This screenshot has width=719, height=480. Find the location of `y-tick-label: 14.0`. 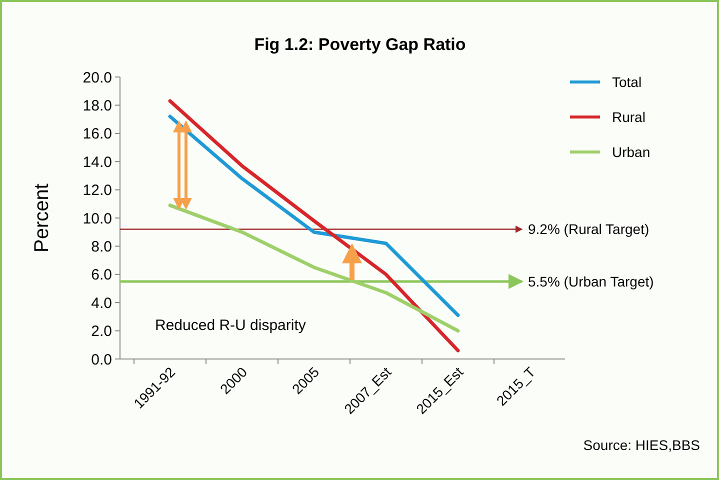

y-tick-label: 14.0 is located at coordinates (97, 162).